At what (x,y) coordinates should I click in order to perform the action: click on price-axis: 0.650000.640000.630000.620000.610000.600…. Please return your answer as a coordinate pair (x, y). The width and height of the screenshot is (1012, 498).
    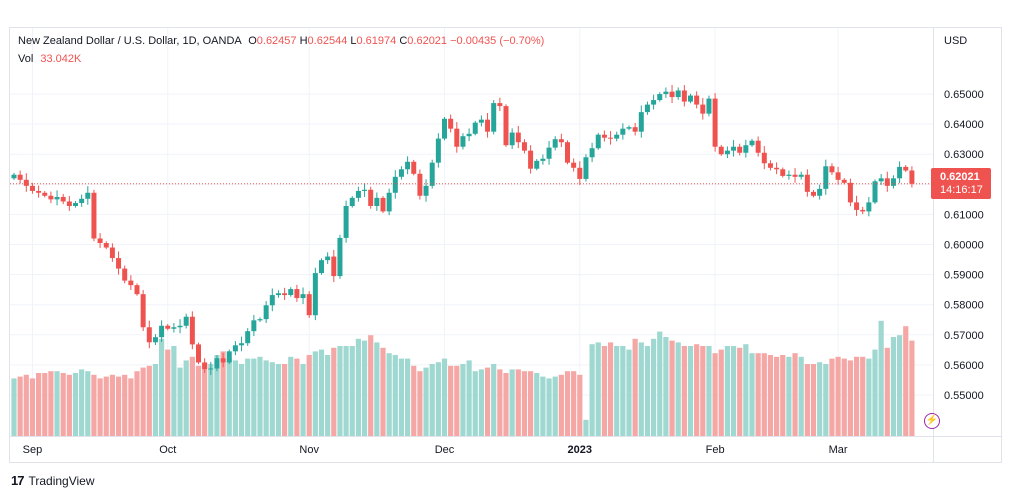
    Looking at the image, I should click on (964, 245).